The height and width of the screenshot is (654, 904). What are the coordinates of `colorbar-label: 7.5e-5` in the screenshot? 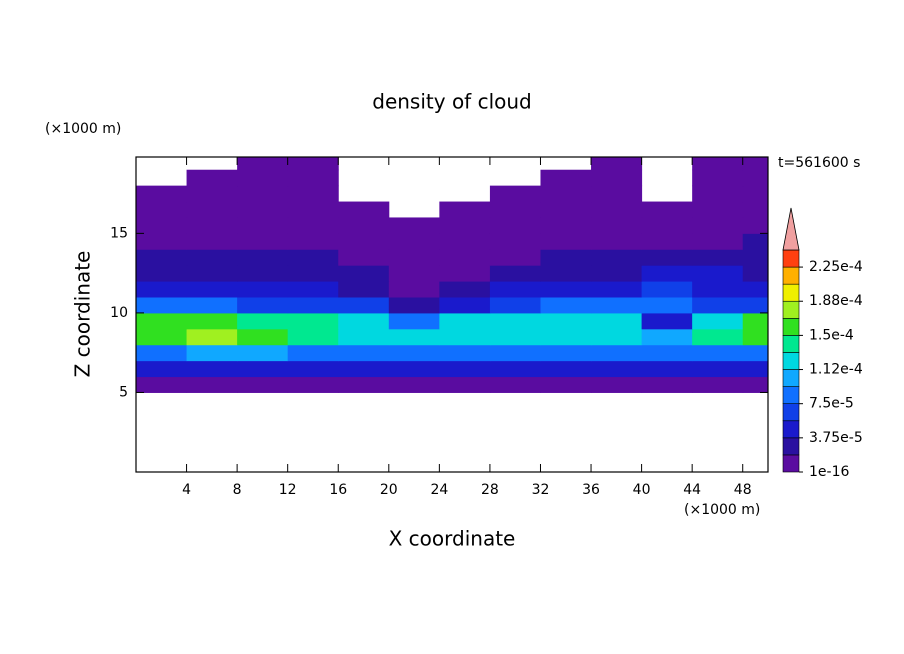 It's located at (831, 404).